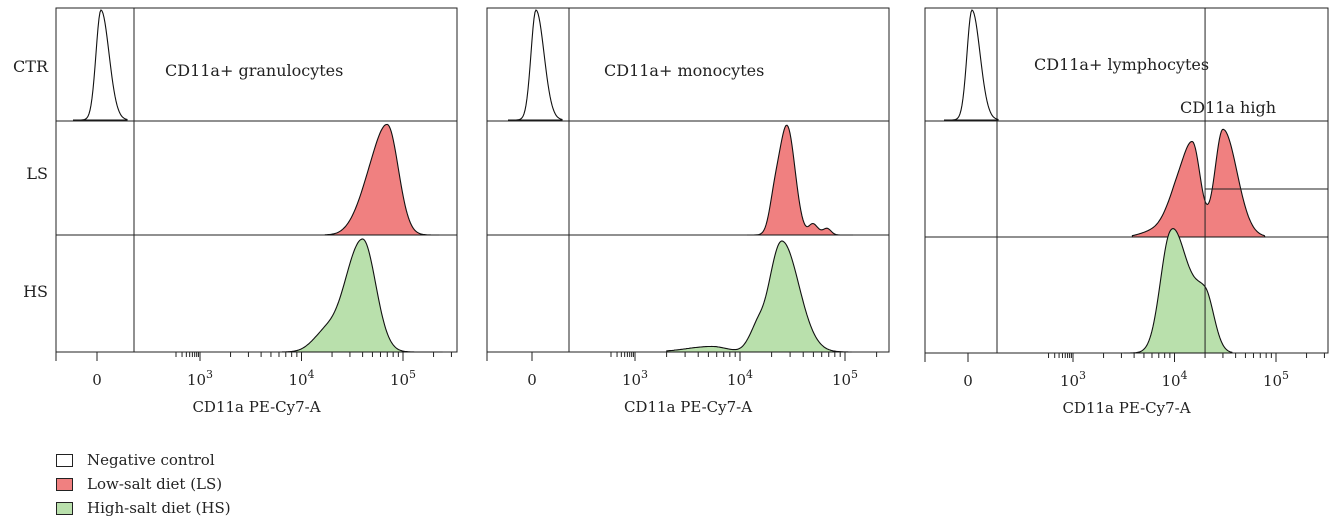 Image resolution: width=1332 pixels, height=526 pixels. I want to click on panel-title: CD11a+ lymphocytes, so click(1121, 64).